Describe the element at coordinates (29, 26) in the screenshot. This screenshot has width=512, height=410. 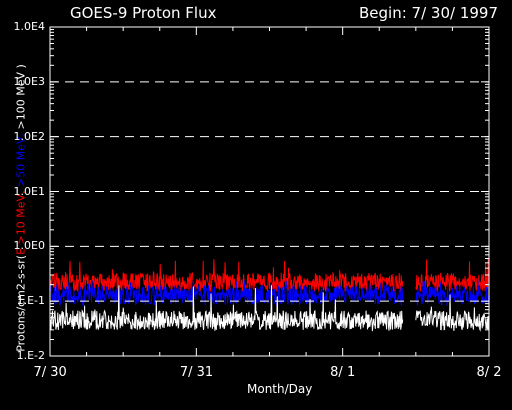
I see `y-tick-label: 1.0E4` at that location.